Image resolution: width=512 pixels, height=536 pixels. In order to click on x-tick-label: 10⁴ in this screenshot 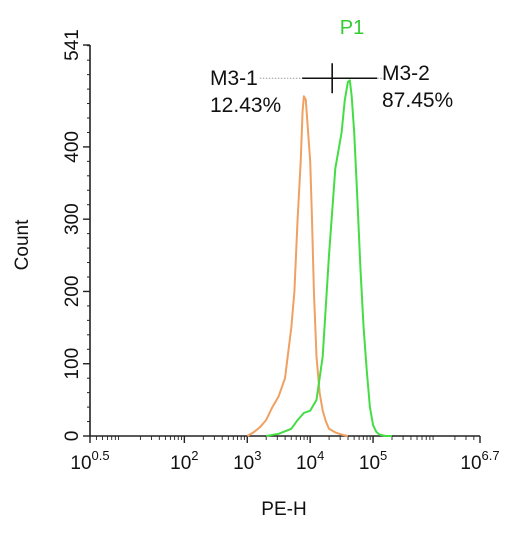, I will do `click(310, 461)`.